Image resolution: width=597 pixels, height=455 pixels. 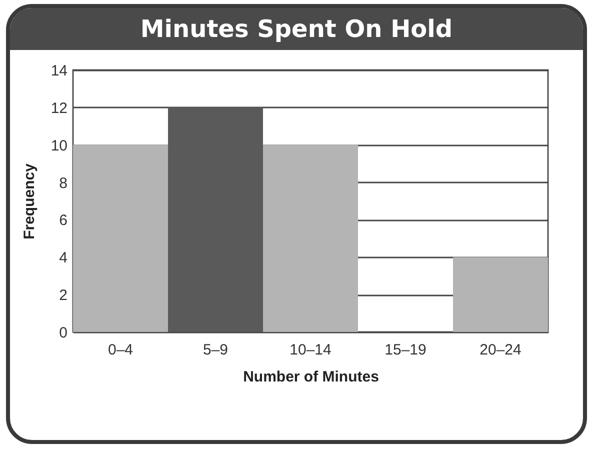 I want to click on y-tick-label: 2, so click(x=63, y=295).